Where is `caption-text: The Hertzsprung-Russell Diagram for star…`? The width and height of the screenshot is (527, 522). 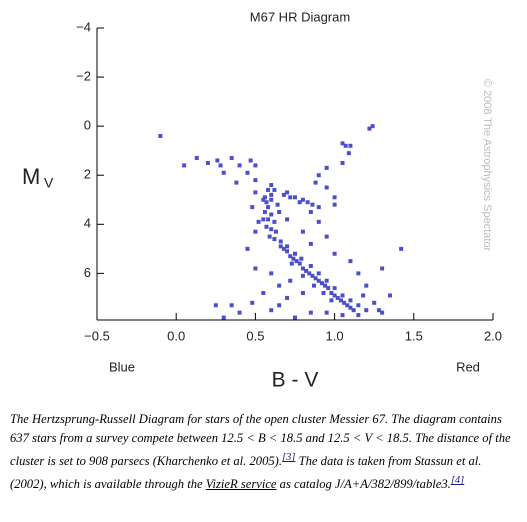
caption-text: The Hertzsprung-Russell Diagram for star… is located at coordinates (260, 440).